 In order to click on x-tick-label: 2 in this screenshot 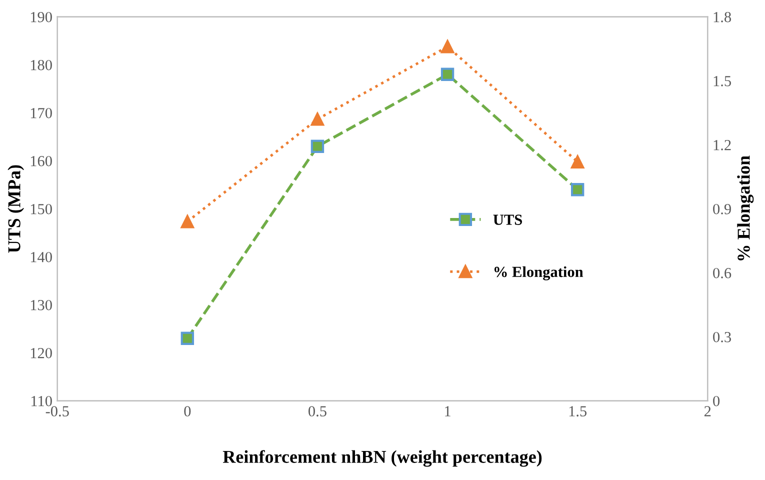, I will do `click(707, 411)`.